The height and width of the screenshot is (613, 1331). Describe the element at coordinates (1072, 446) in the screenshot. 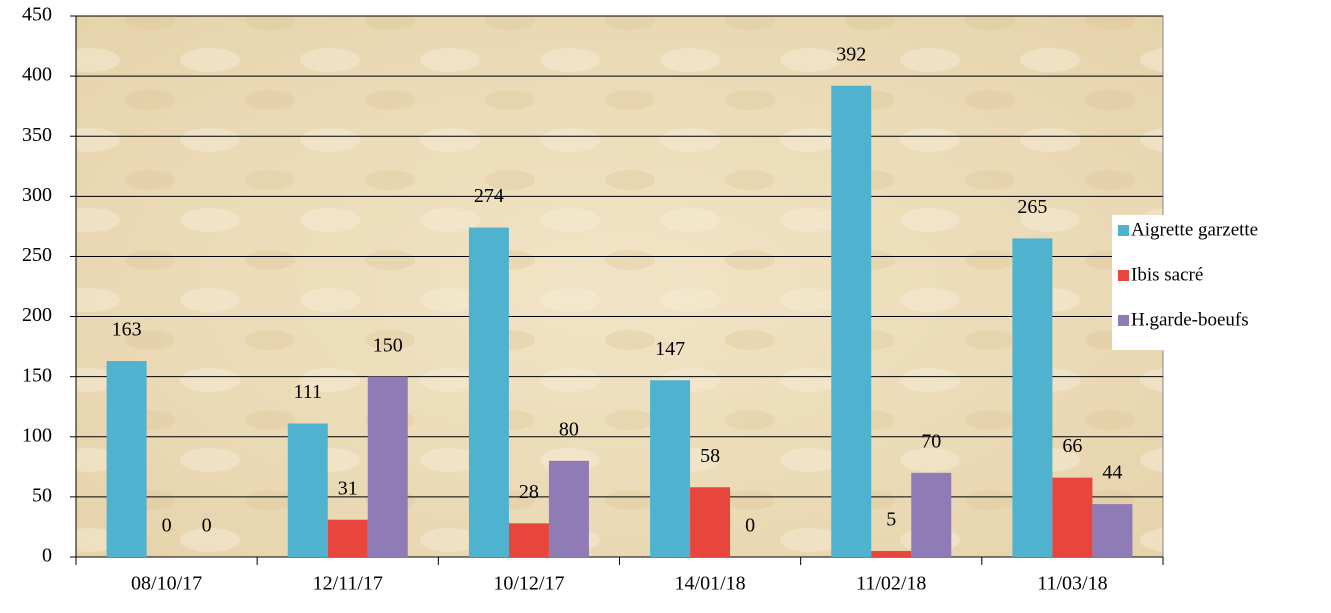

I see `data-label: 66` at that location.